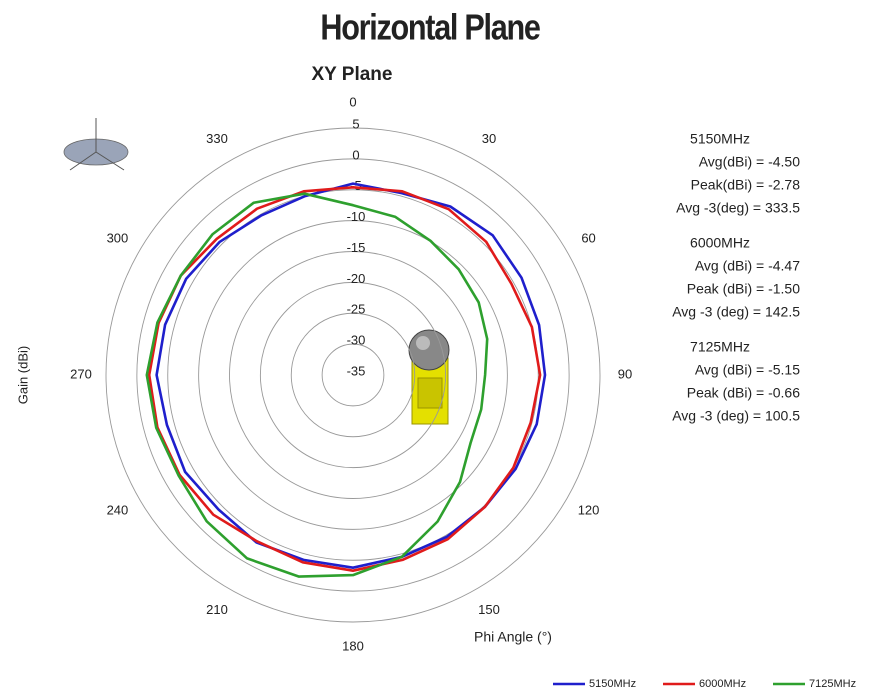 This screenshot has height=691, width=870. I want to click on chart-title: Horizontal Plane, so click(430, 28).